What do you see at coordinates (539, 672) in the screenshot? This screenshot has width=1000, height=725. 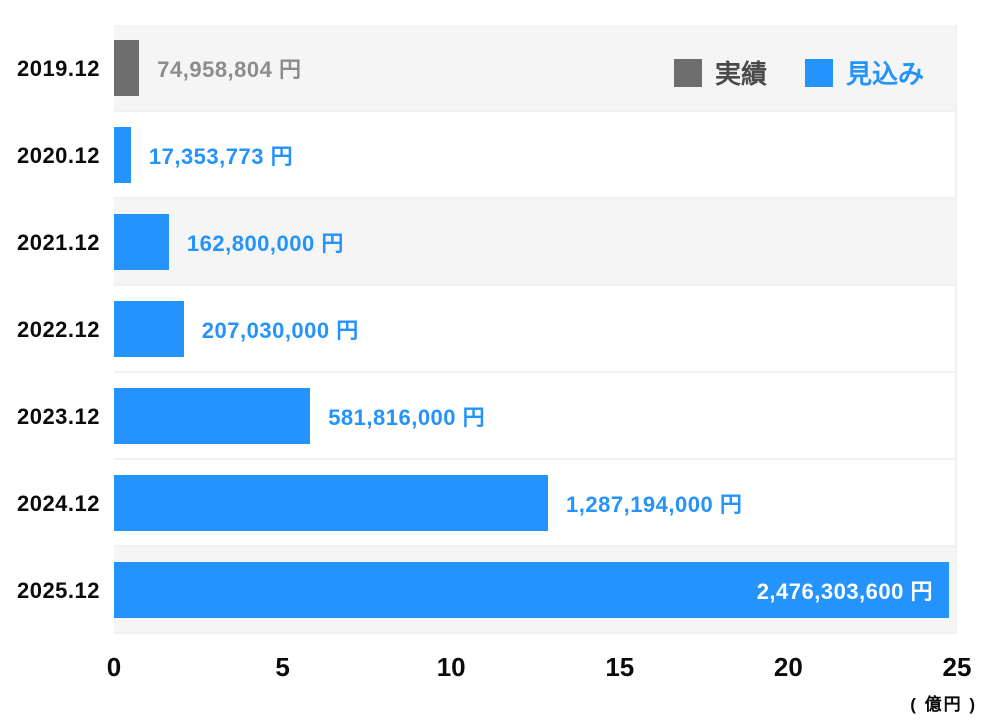 I see `x-axis: 0 5 10 15 20 25` at bounding box center [539, 672].